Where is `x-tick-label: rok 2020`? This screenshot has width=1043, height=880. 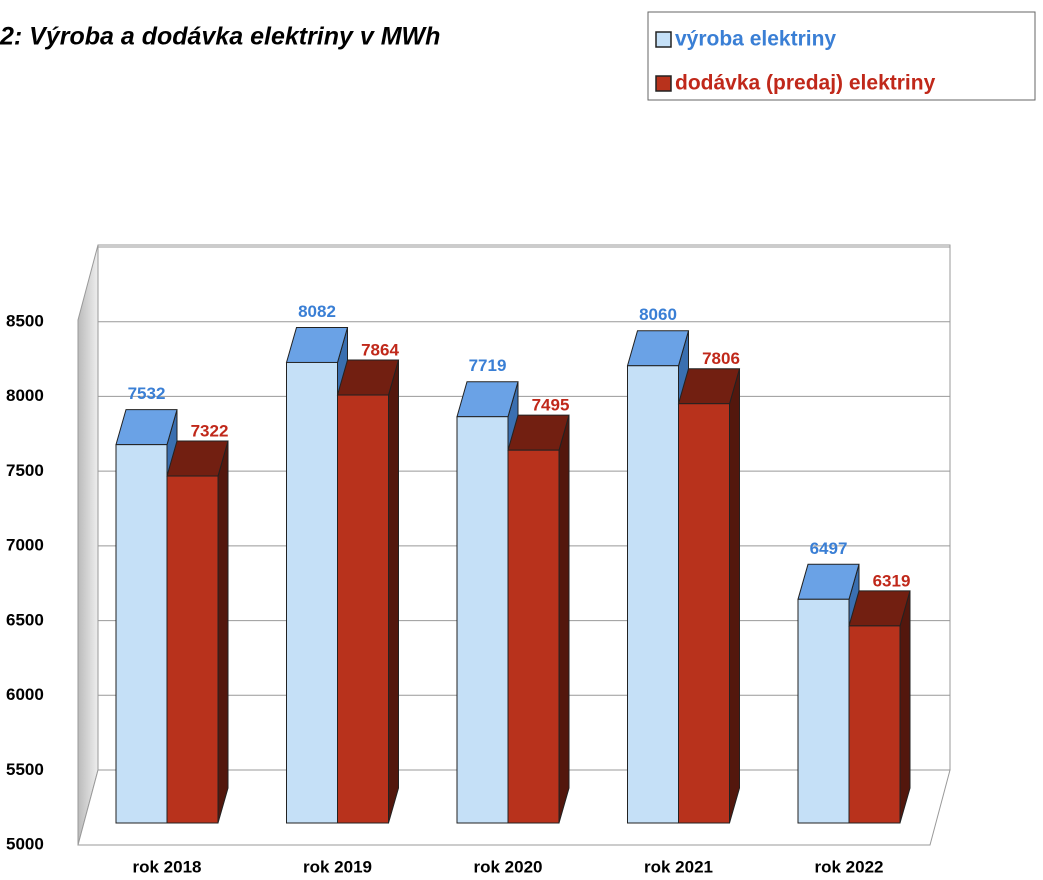
x-tick-label: rok 2020 is located at coordinates (508, 866).